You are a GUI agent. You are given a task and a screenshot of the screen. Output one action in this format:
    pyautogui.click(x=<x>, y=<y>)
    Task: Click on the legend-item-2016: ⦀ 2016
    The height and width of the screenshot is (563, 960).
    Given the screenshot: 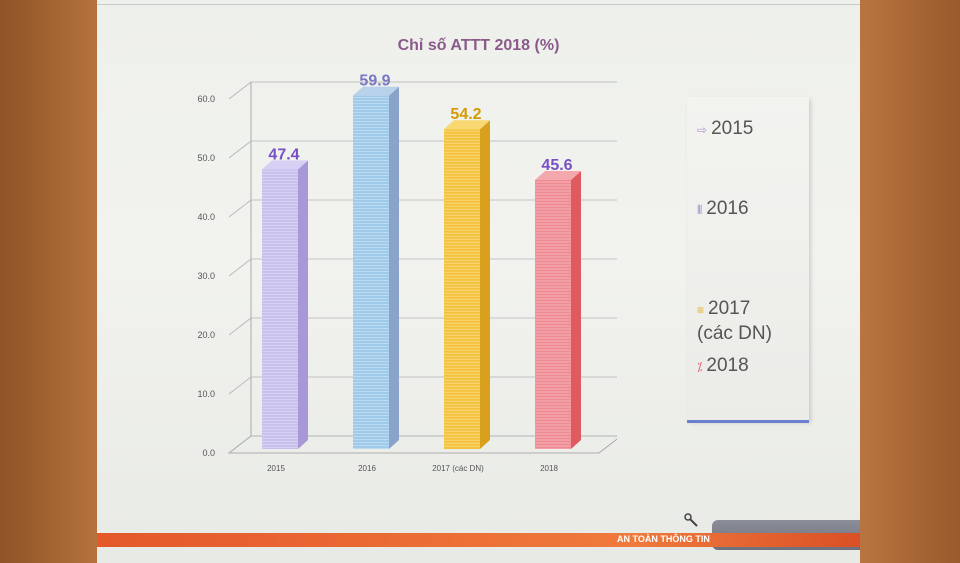 What is the action you would take?
    pyautogui.click(x=723, y=209)
    